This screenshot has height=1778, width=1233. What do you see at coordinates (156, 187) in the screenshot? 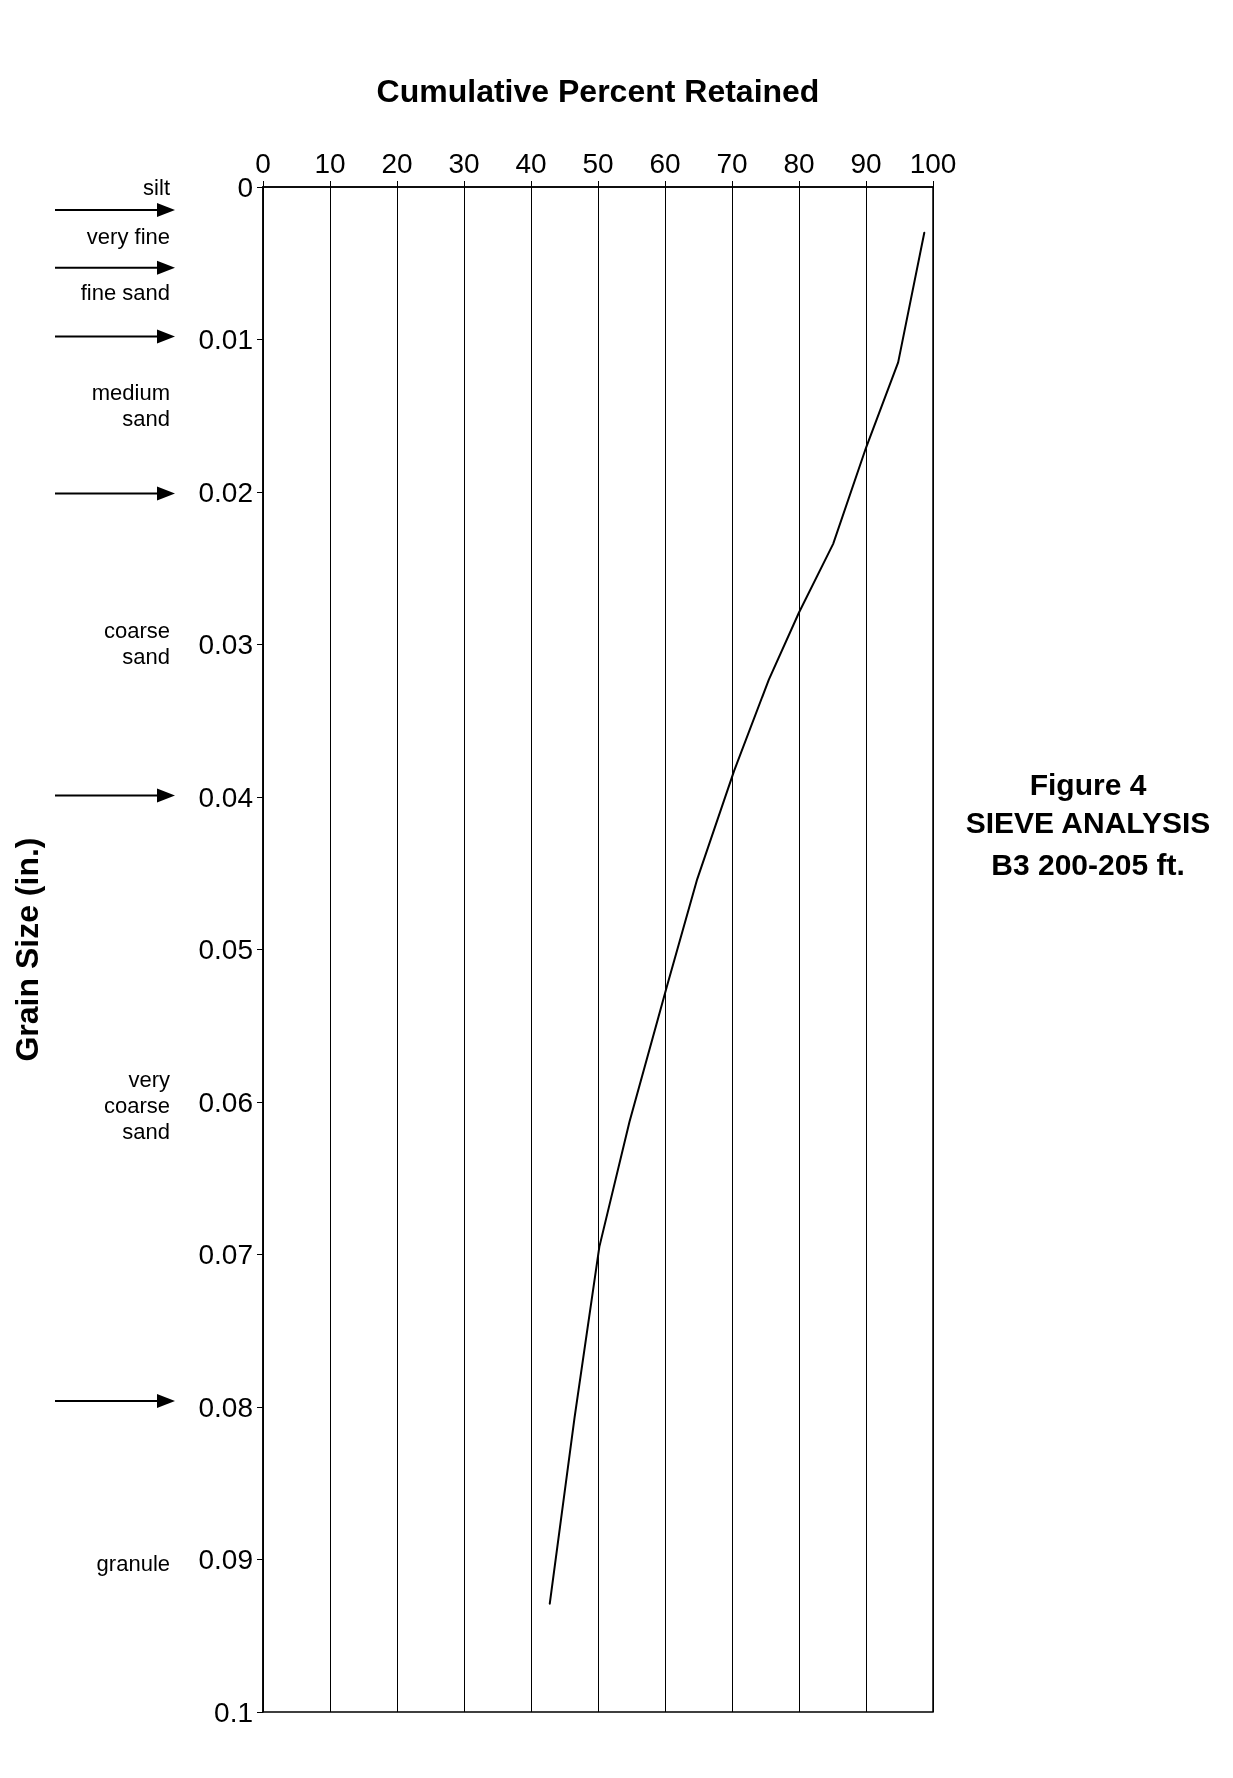
I see `text: silt` at bounding box center [156, 187].